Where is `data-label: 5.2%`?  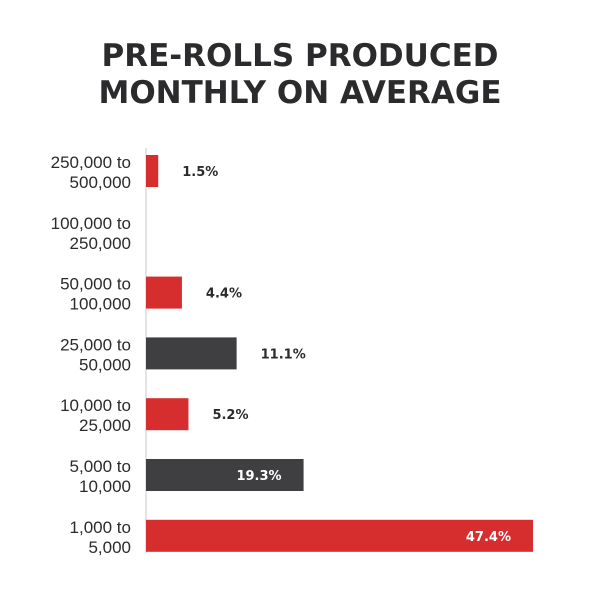
data-label: 5.2% is located at coordinates (230, 415).